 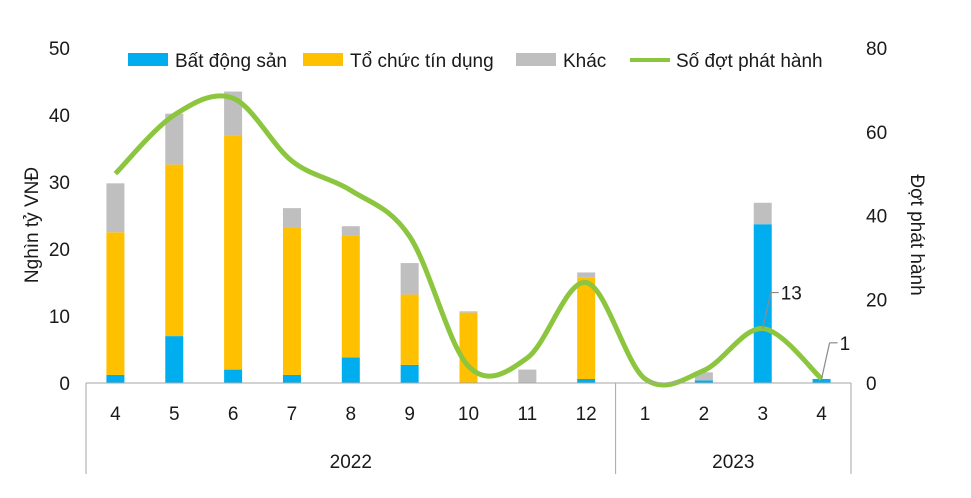 What do you see at coordinates (422, 61) in the screenshot?
I see `legend-label-to-chuc-tin-dung: Tổ chức tín dụng` at bounding box center [422, 61].